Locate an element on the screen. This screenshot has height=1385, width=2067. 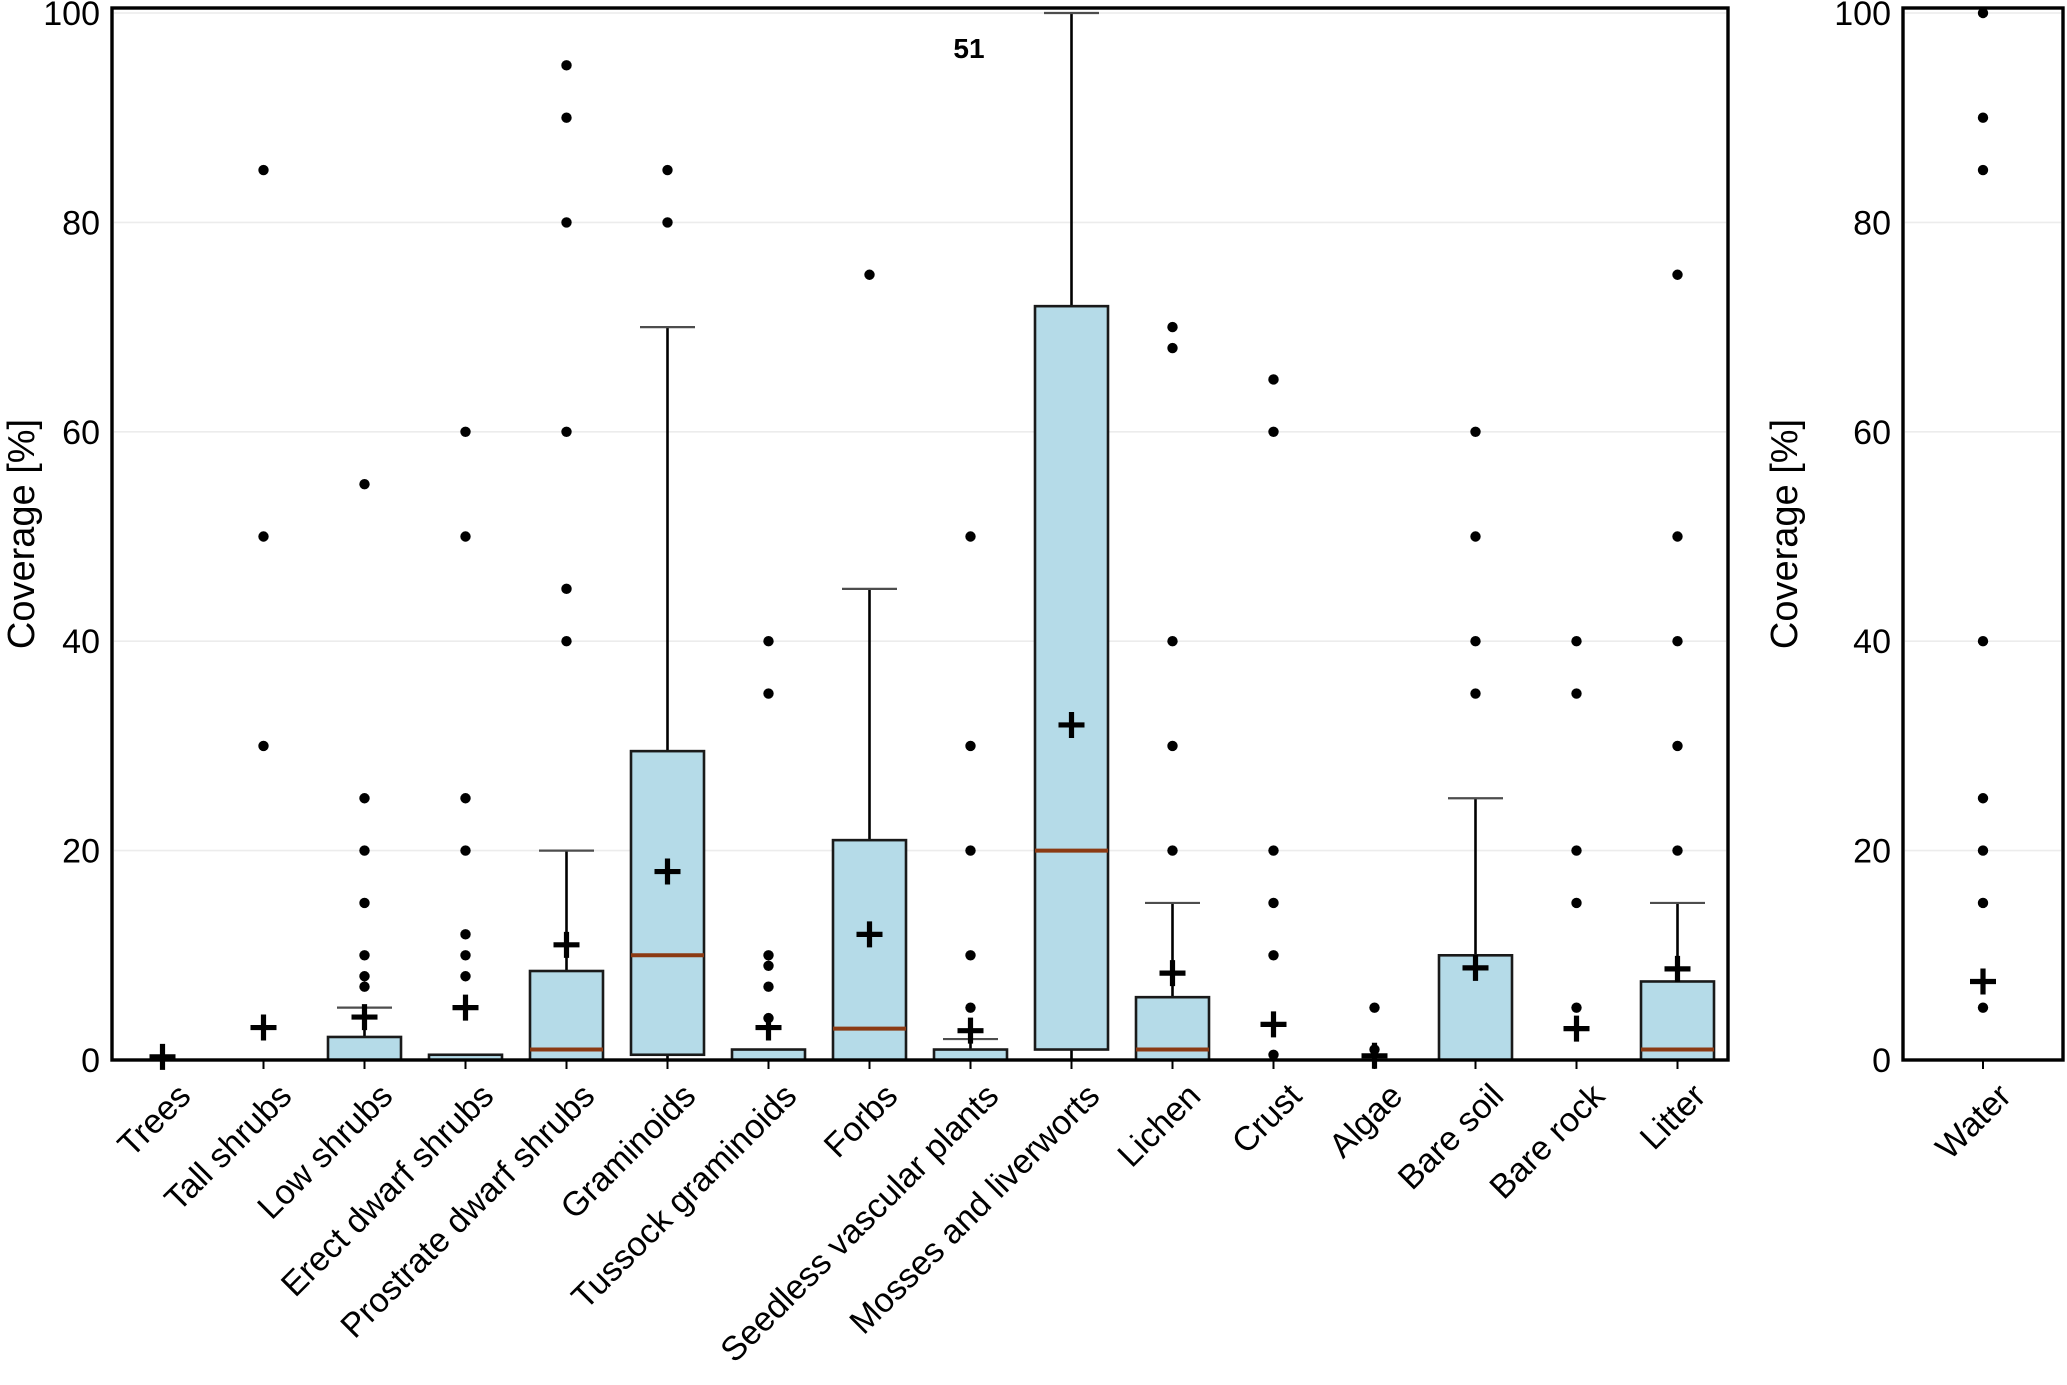
x-tick-label: Litter is located at coordinates (1673, 1117).